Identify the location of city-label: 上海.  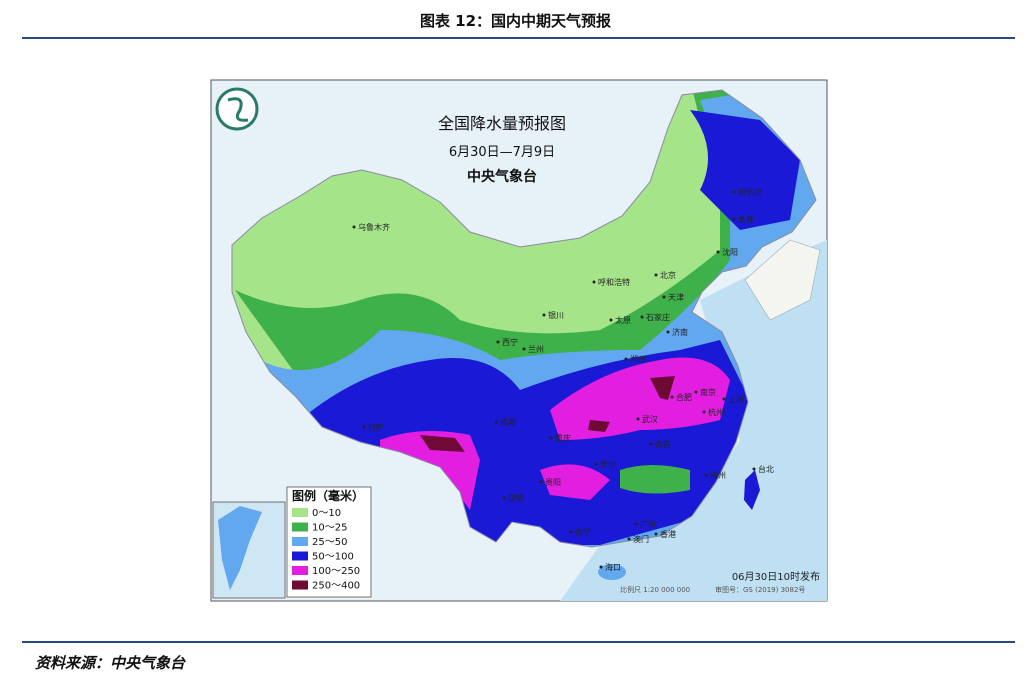
(736, 399).